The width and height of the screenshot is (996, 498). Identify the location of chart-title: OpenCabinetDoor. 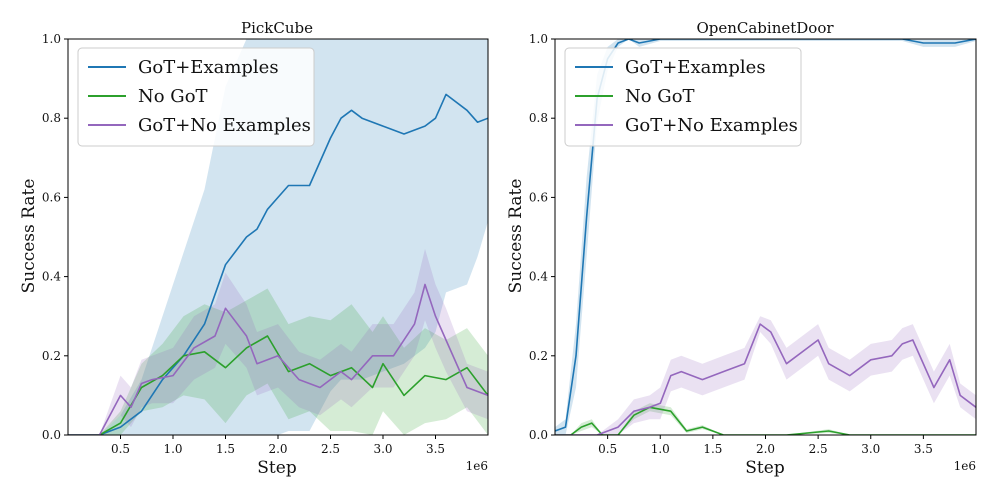
(765, 28).